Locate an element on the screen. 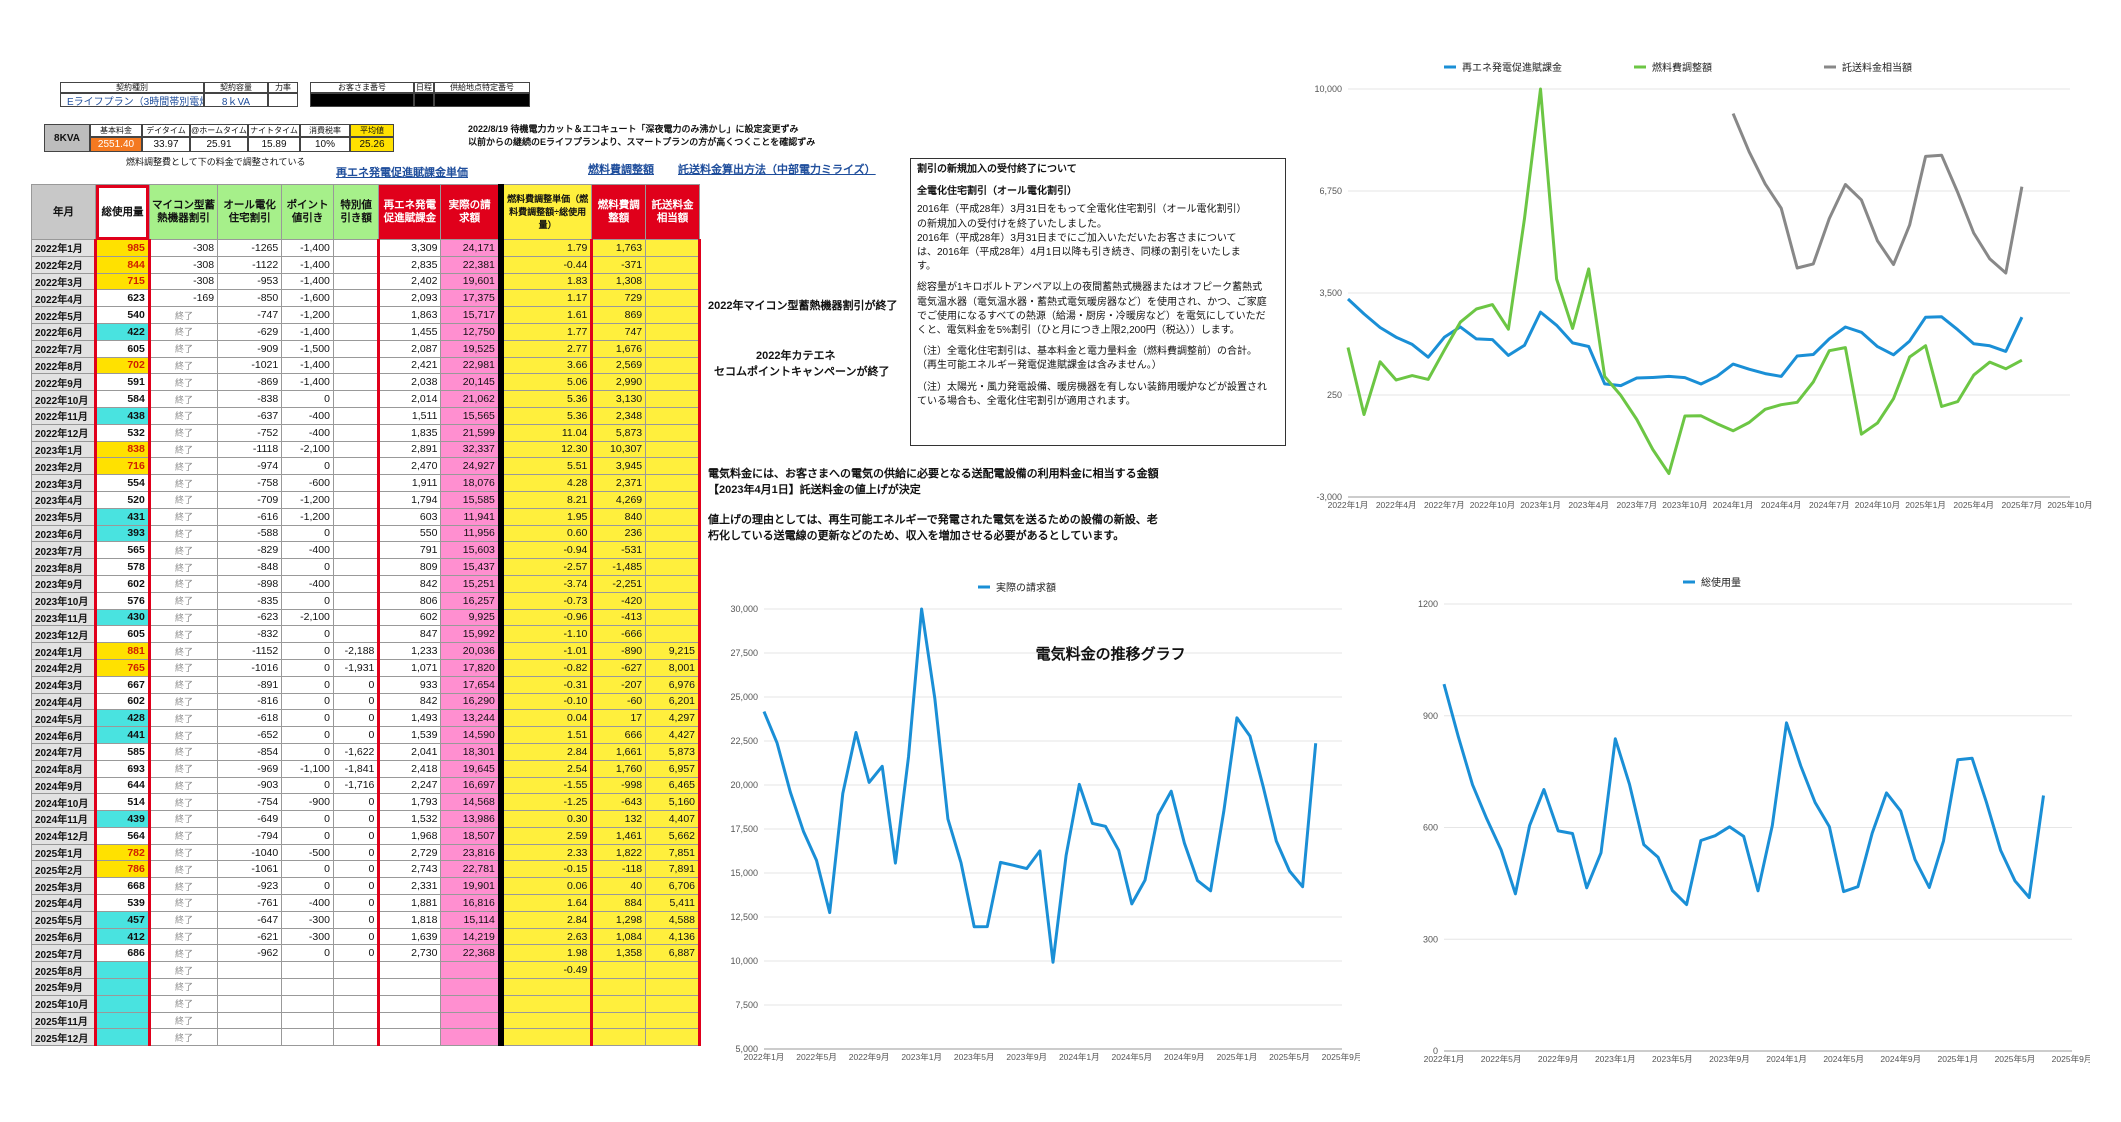  cell-col-7: 16,257 is located at coordinates (471, 600).